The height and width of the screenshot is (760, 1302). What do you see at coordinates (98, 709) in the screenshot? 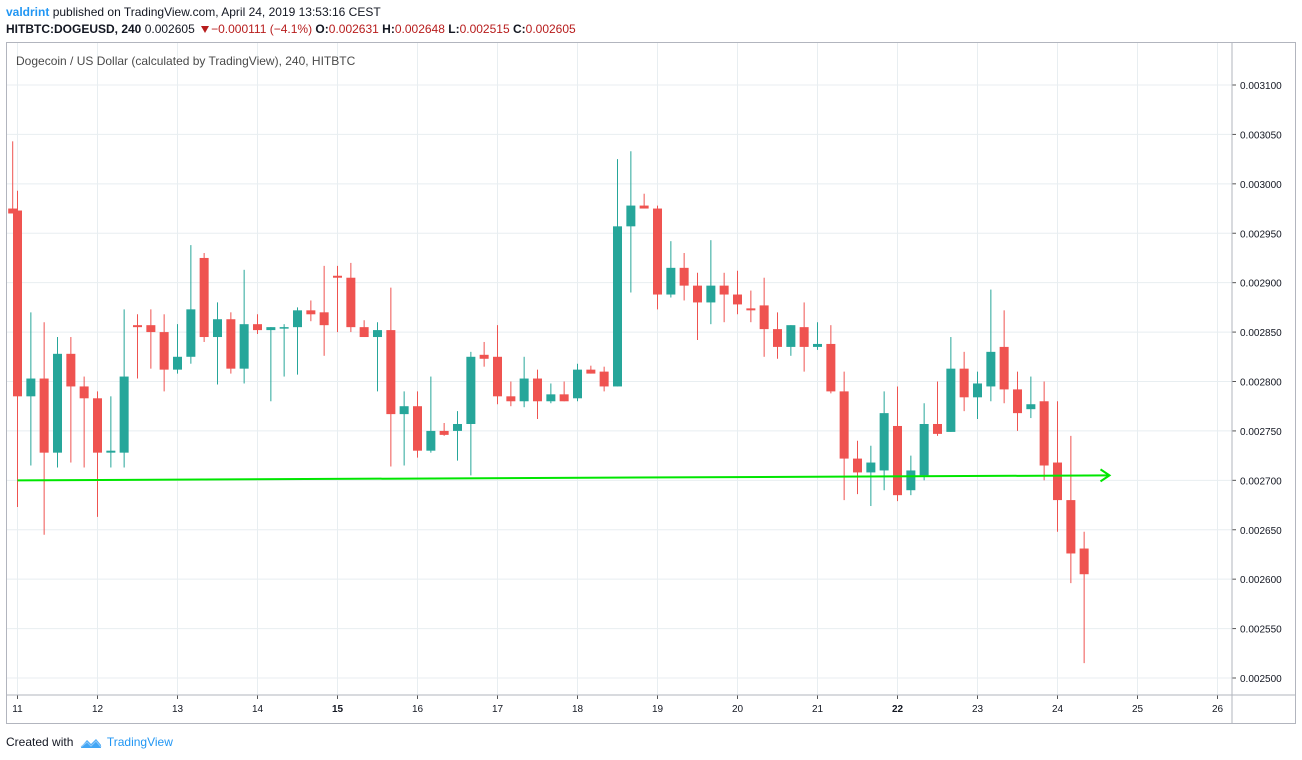
I see `x-tick-label: 12` at bounding box center [98, 709].